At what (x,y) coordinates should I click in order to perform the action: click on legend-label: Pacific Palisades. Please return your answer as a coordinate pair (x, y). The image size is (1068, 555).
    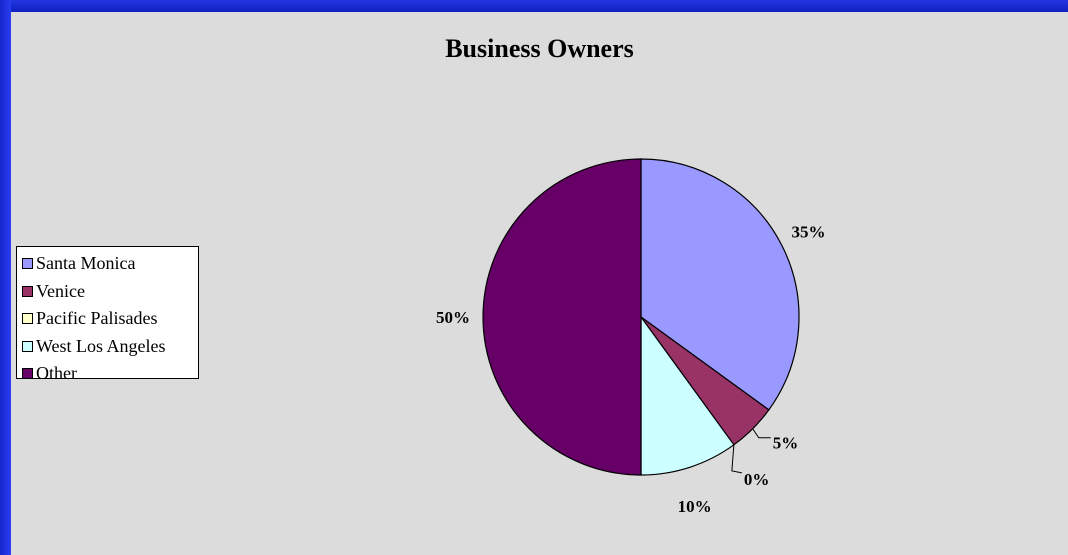
    Looking at the image, I should click on (97, 318).